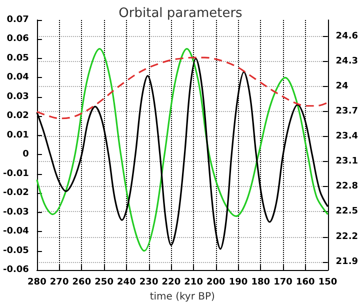 This screenshot has height=307, width=361. Describe the element at coordinates (347, 237) in the screenshot. I see `y2-tick-label: 22.2` at that location.